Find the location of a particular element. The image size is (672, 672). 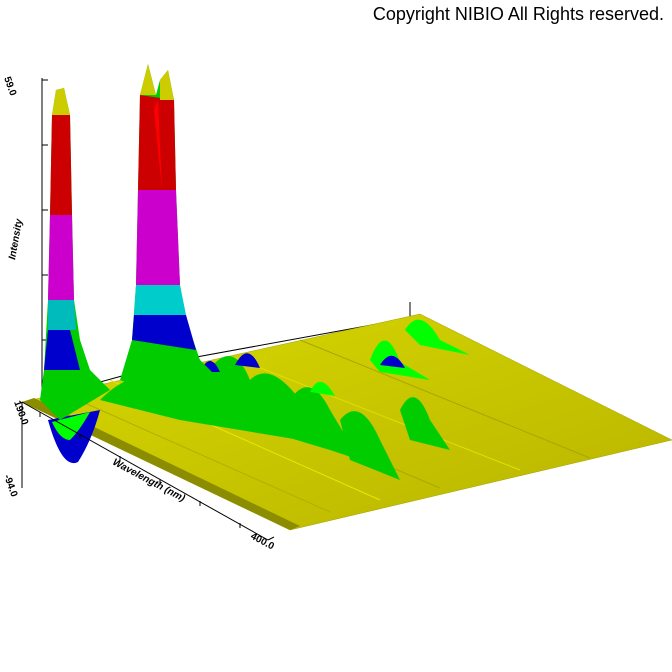

copyright-notice: Copyright NIBIO All Rights reserved. is located at coordinates (518, 14).